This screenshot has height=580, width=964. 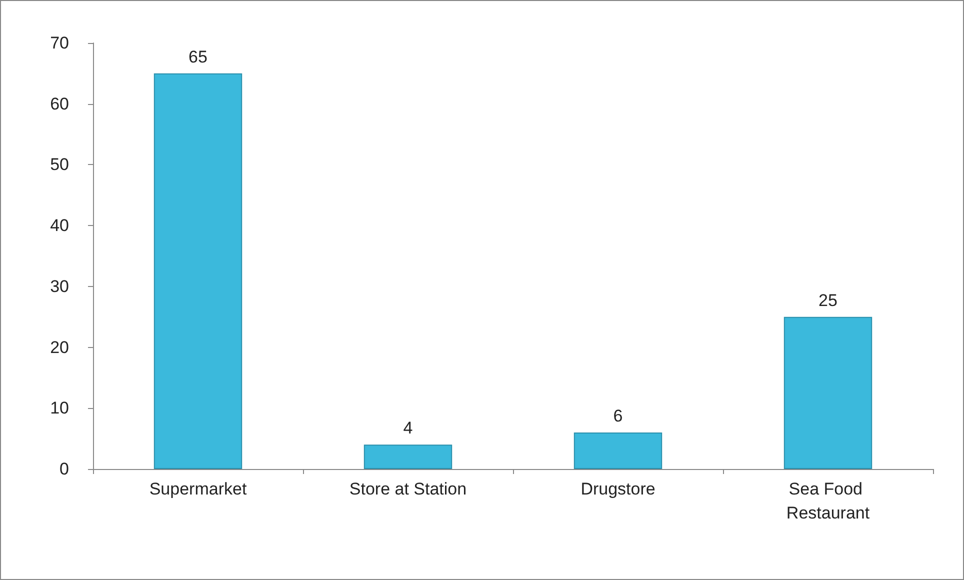 I want to click on x-tick-label: Sea Food Restaurant, so click(x=828, y=501).